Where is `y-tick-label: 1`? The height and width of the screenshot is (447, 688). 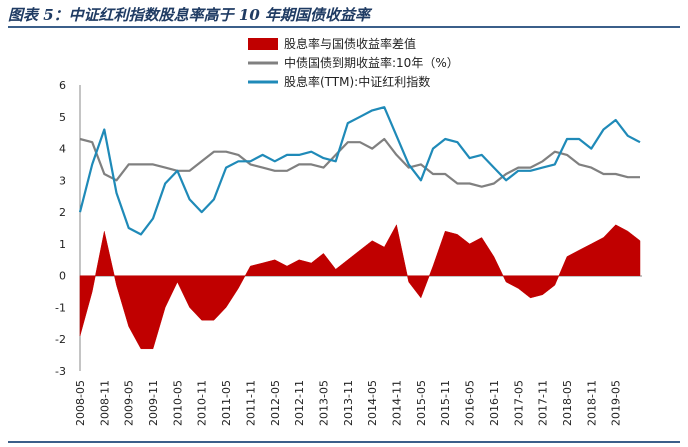 y-tick-label: 1 is located at coordinates (62, 244).